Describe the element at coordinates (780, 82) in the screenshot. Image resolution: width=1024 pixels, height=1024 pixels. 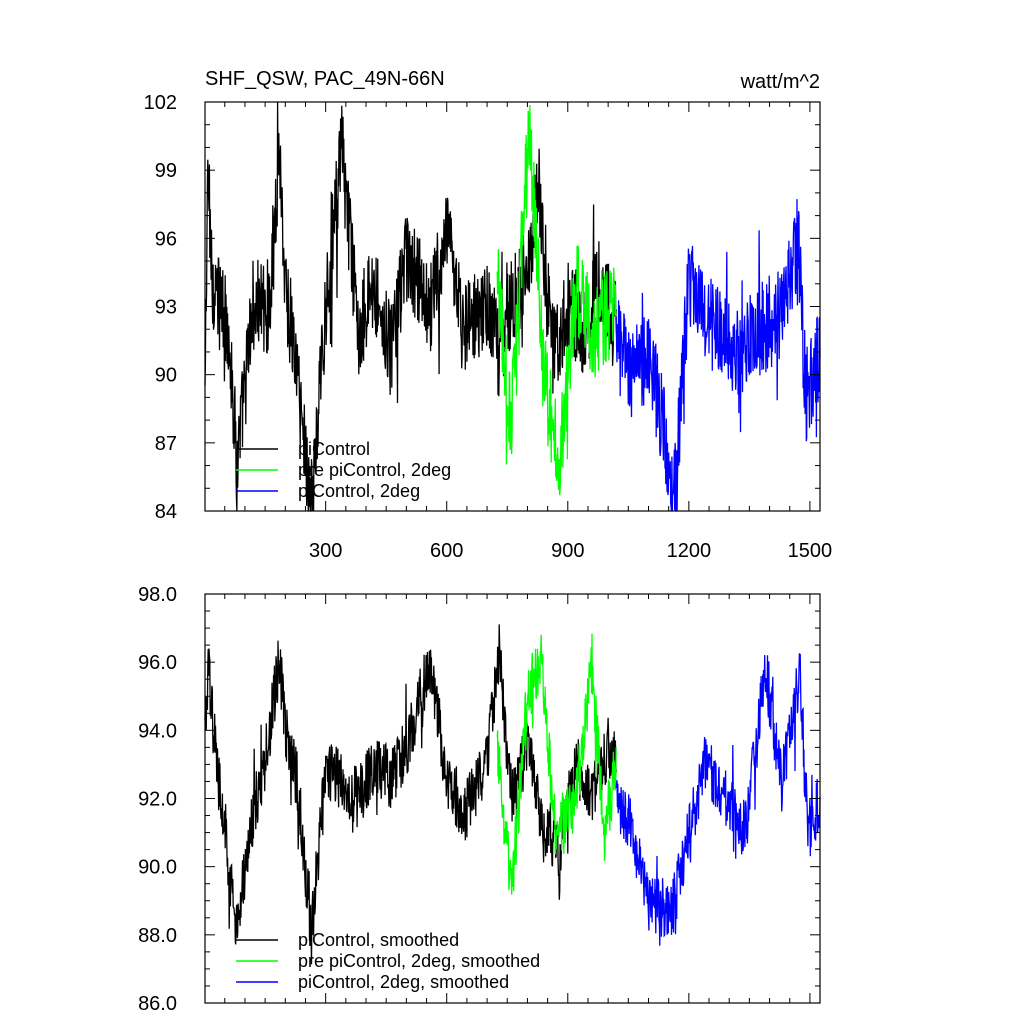
I see `top-chart-units: watt/m^2` at that location.